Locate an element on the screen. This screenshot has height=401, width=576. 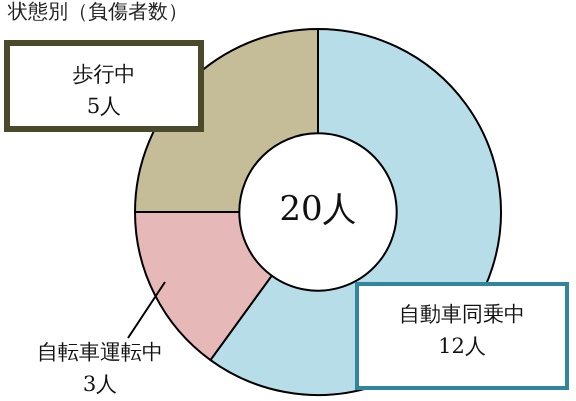
data-label: 5人 is located at coordinates (104, 106).